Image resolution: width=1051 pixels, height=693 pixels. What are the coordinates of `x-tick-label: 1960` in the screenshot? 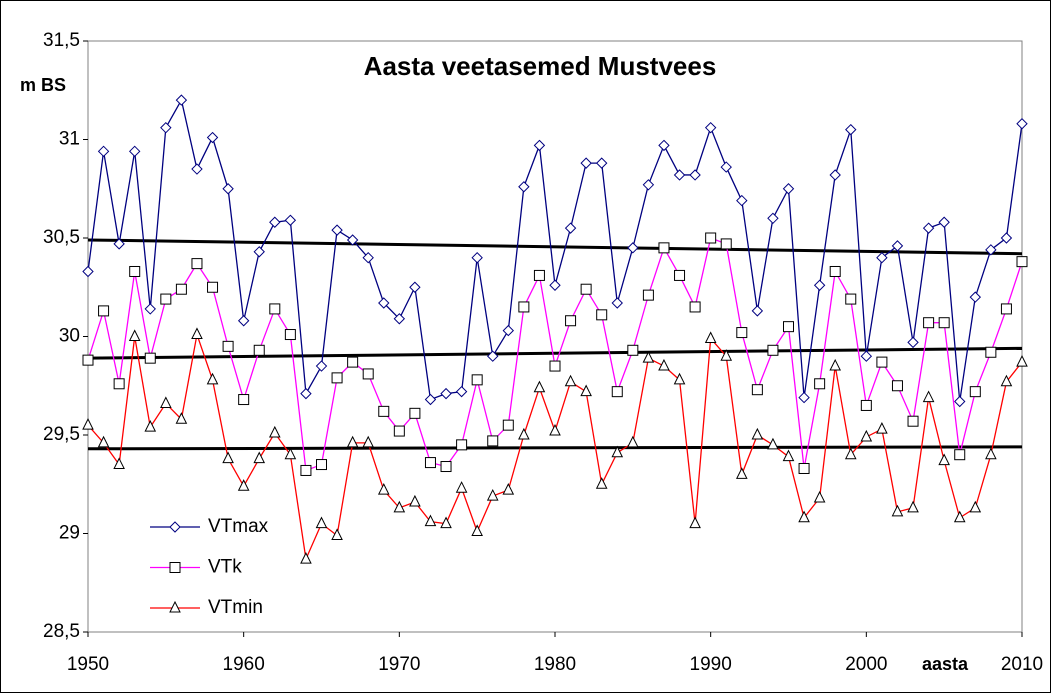 It's located at (244, 664).